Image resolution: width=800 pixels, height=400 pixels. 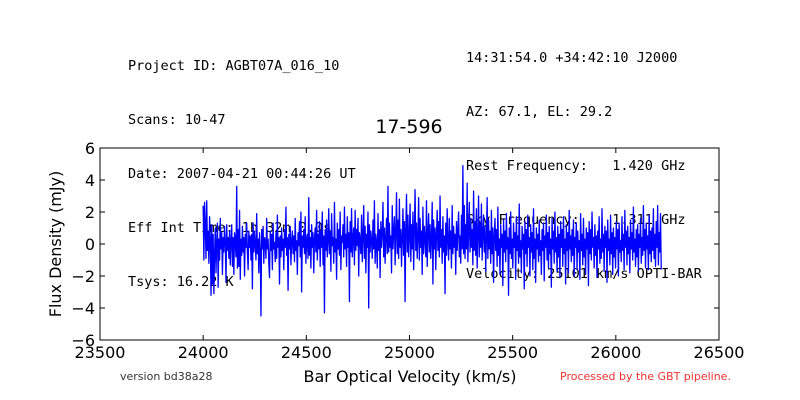 What do you see at coordinates (645, 376) in the screenshot?
I see `pipeline-label: Processed by the GBT pipeline.` at bounding box center [645, 376].